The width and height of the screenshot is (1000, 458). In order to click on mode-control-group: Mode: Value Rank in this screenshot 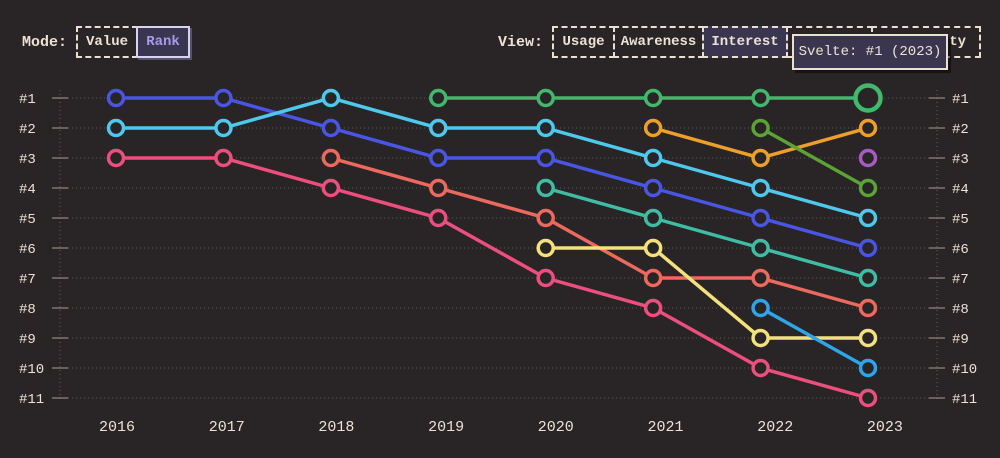, I will do `click(106, 42)`.